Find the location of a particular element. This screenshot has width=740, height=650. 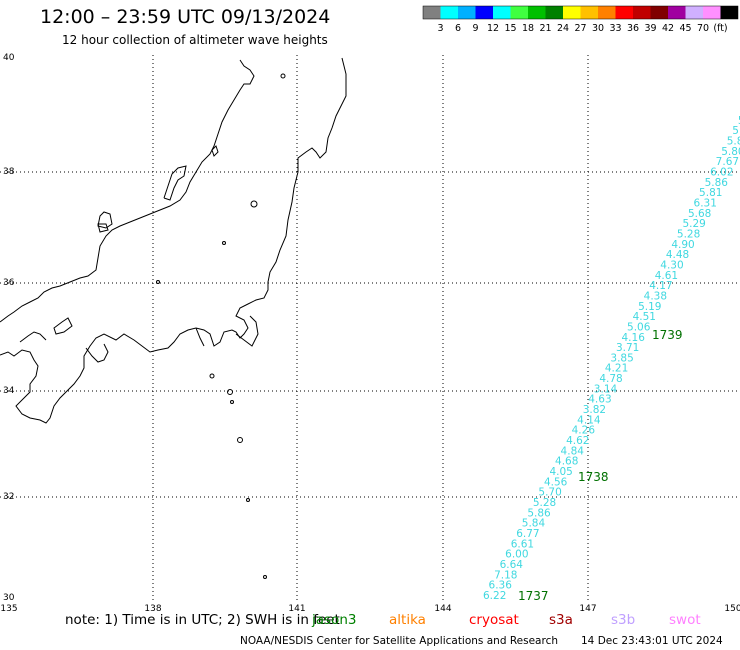

wave-height-value: 4.05 is located at coordinates (560, 472).